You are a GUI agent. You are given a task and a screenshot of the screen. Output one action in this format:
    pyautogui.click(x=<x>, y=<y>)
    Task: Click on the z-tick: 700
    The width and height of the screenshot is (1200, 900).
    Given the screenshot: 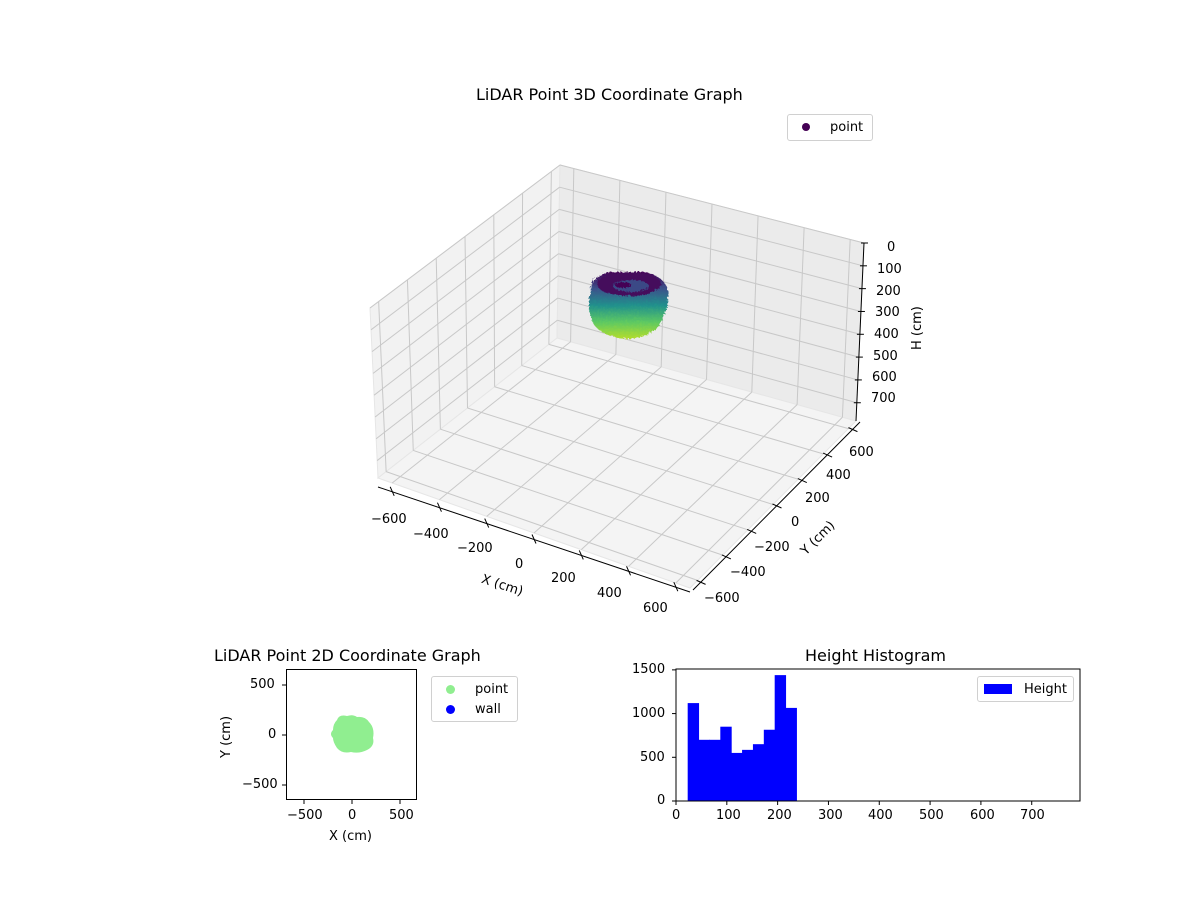 What is the action you would take?
    pyautogui.click(x=883, y=398)
    